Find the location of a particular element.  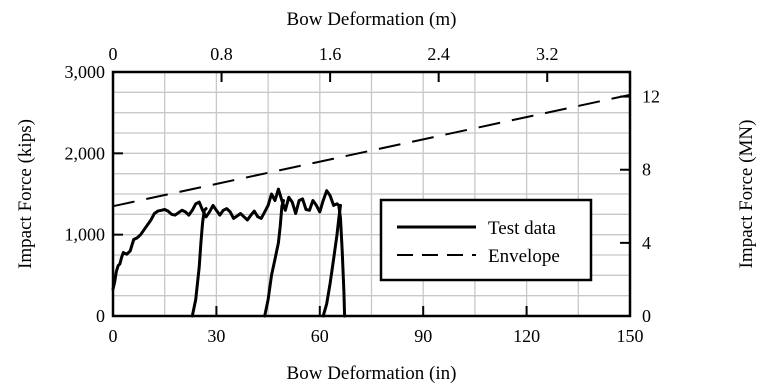

y-axis-title-left: Impact Force (kips) is located at coordinates (25, 194).